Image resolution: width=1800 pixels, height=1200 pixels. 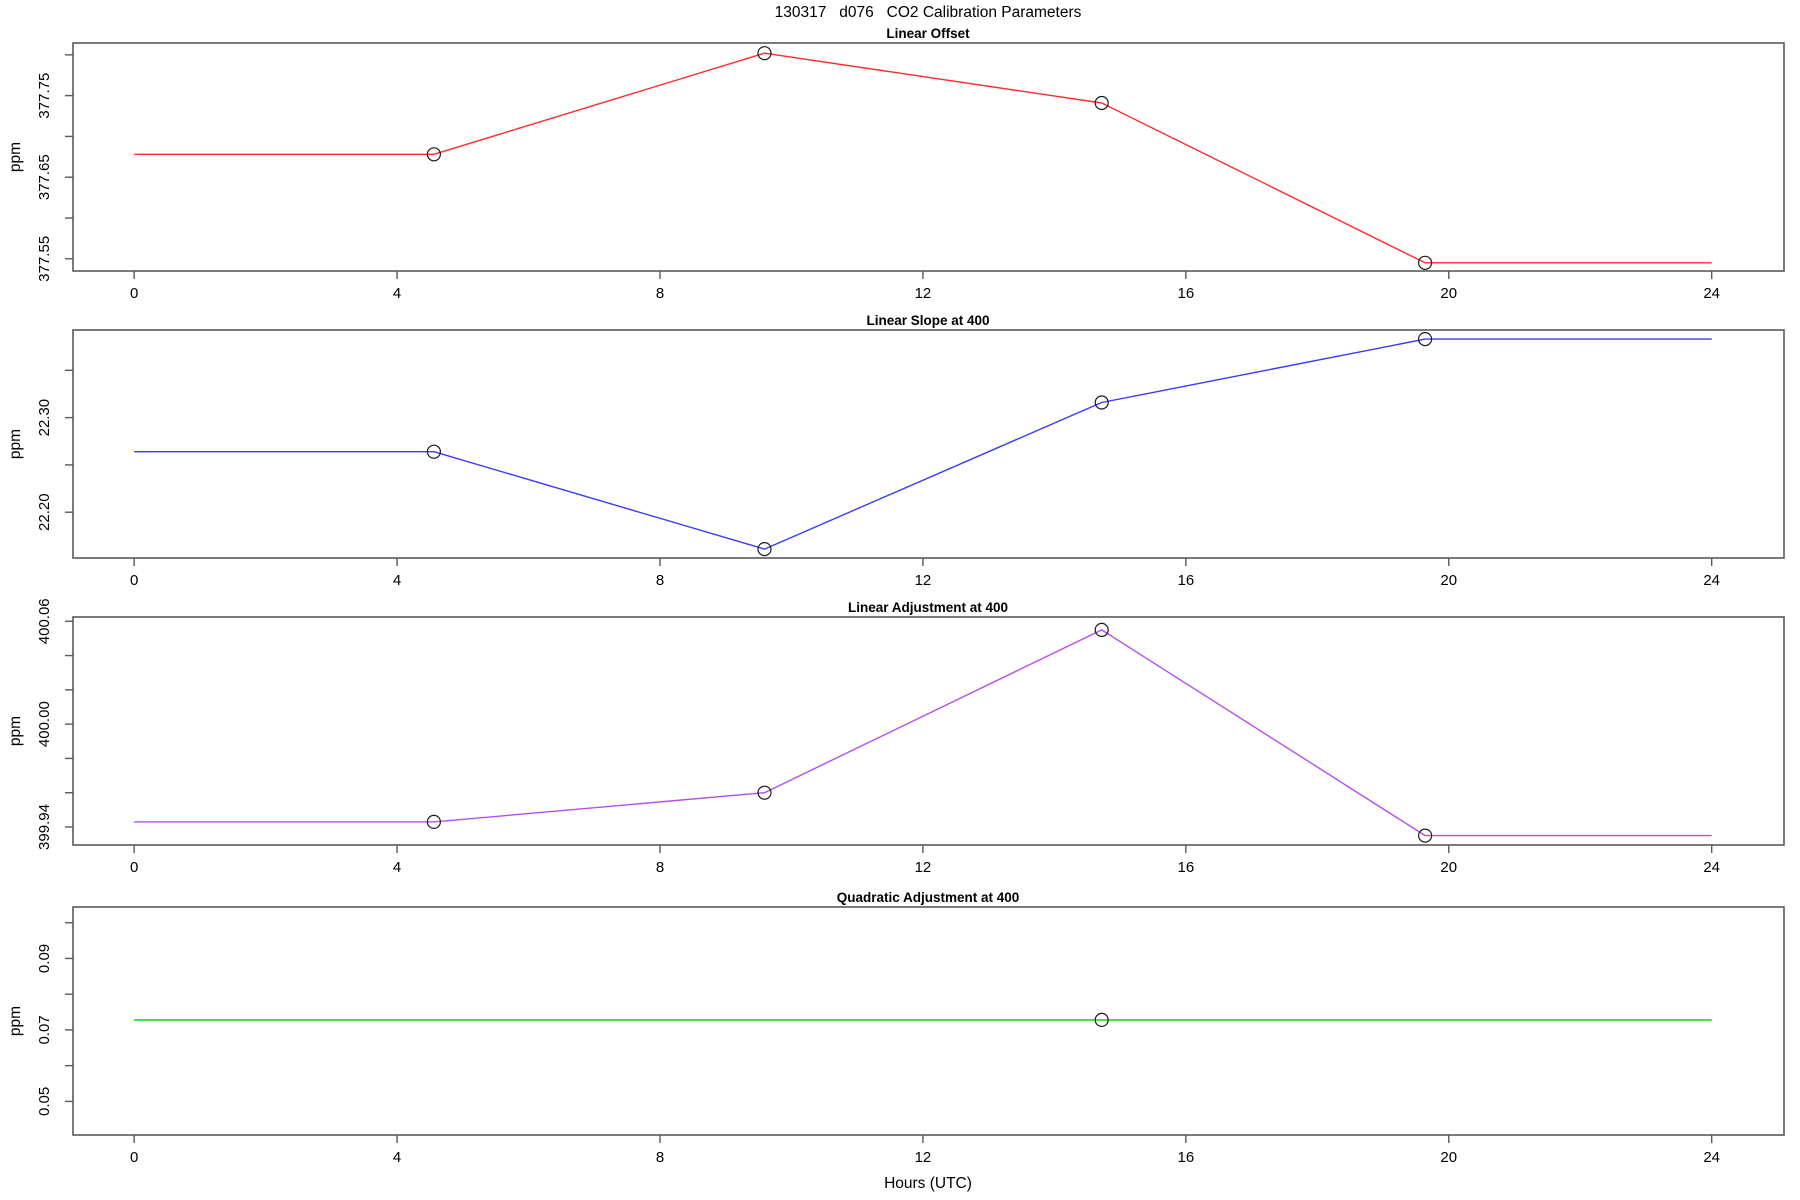 I want to click on y-tick-label: 400.06, so click(x=44, y=621).